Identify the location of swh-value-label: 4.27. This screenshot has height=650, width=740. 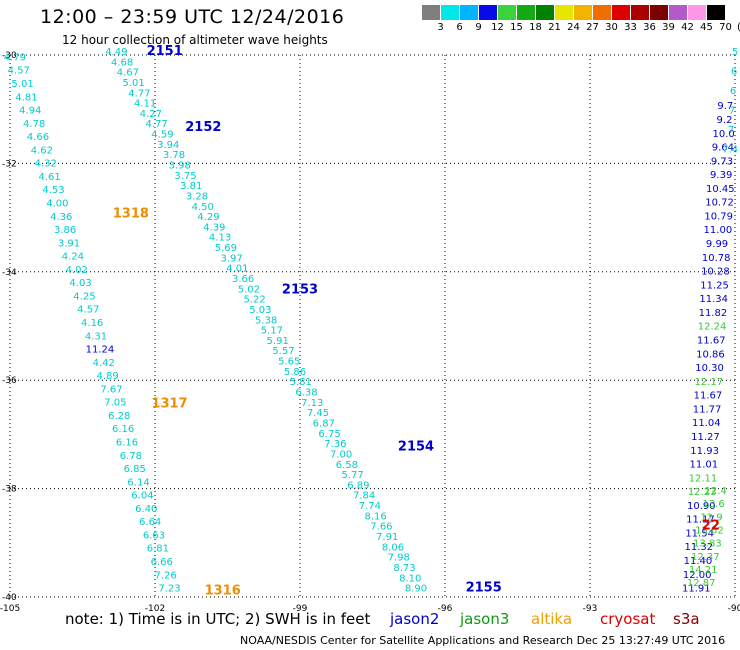
(151, 114).